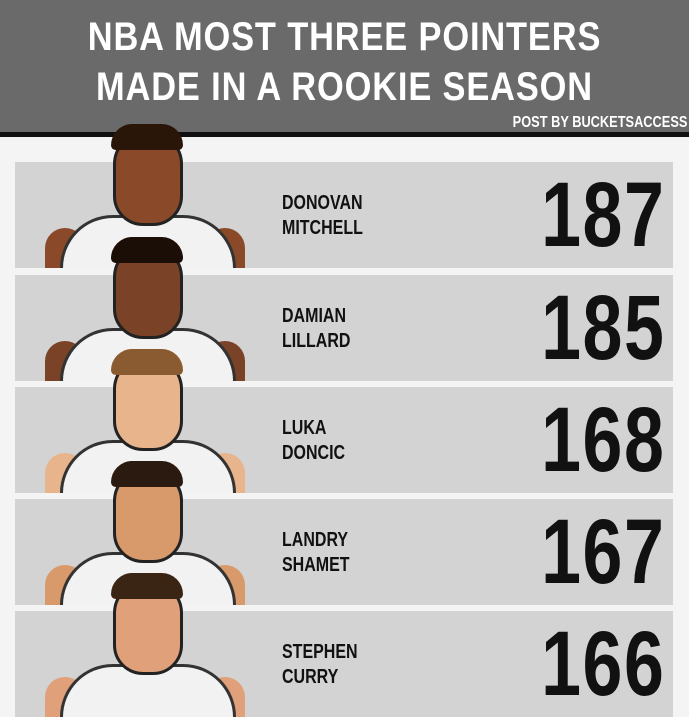 This screenshot has width=689, height=717. Describe the element at coordinates (320, 652) in the screenshot. I see `player-first-name: STEPHEN` at that location.